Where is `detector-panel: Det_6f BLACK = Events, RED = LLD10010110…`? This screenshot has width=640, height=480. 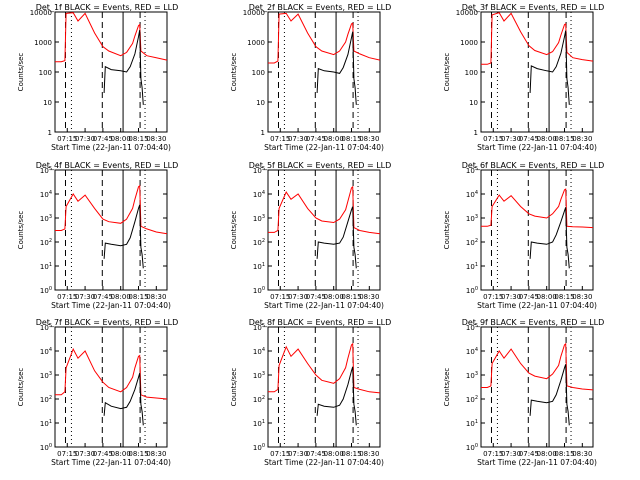 detector-panel: Det_6f BLACK = Events, RED = LLD10010110… is located at coordinates (523, 235).